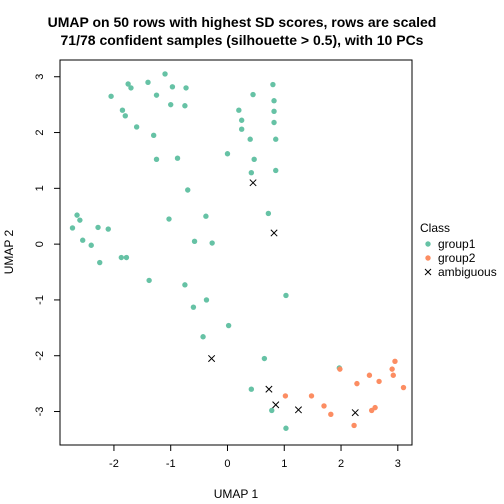 The width and height of the screenshot is (504, 504). Describe the element at coordinates (40, 412) in the screenshot. I see `y-tick-label: -3` at that location.